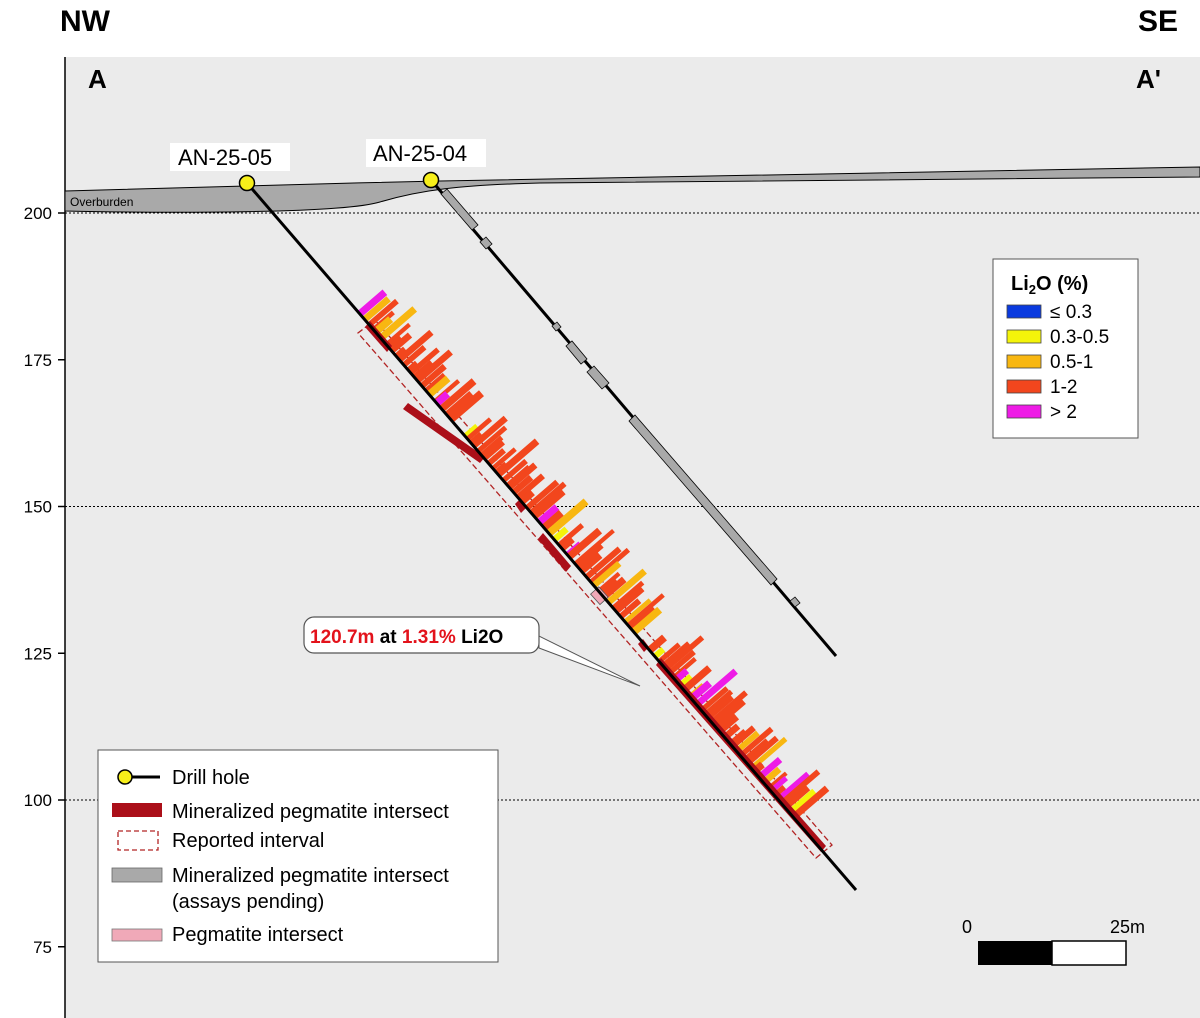 The width and height of the screenshot is (1200, 1018). What do you see at coordinates (258, 935) in the screenshot?
I see `legend-pegmatite-label: Pegmatite intersect` at bounding box center [258, 935].